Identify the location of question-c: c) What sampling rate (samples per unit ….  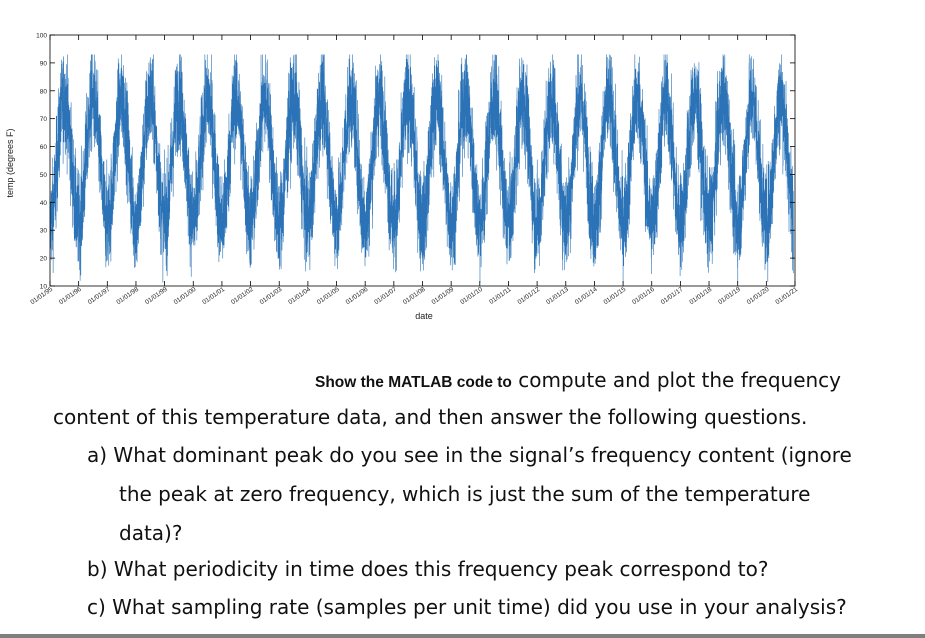
(467, 607).